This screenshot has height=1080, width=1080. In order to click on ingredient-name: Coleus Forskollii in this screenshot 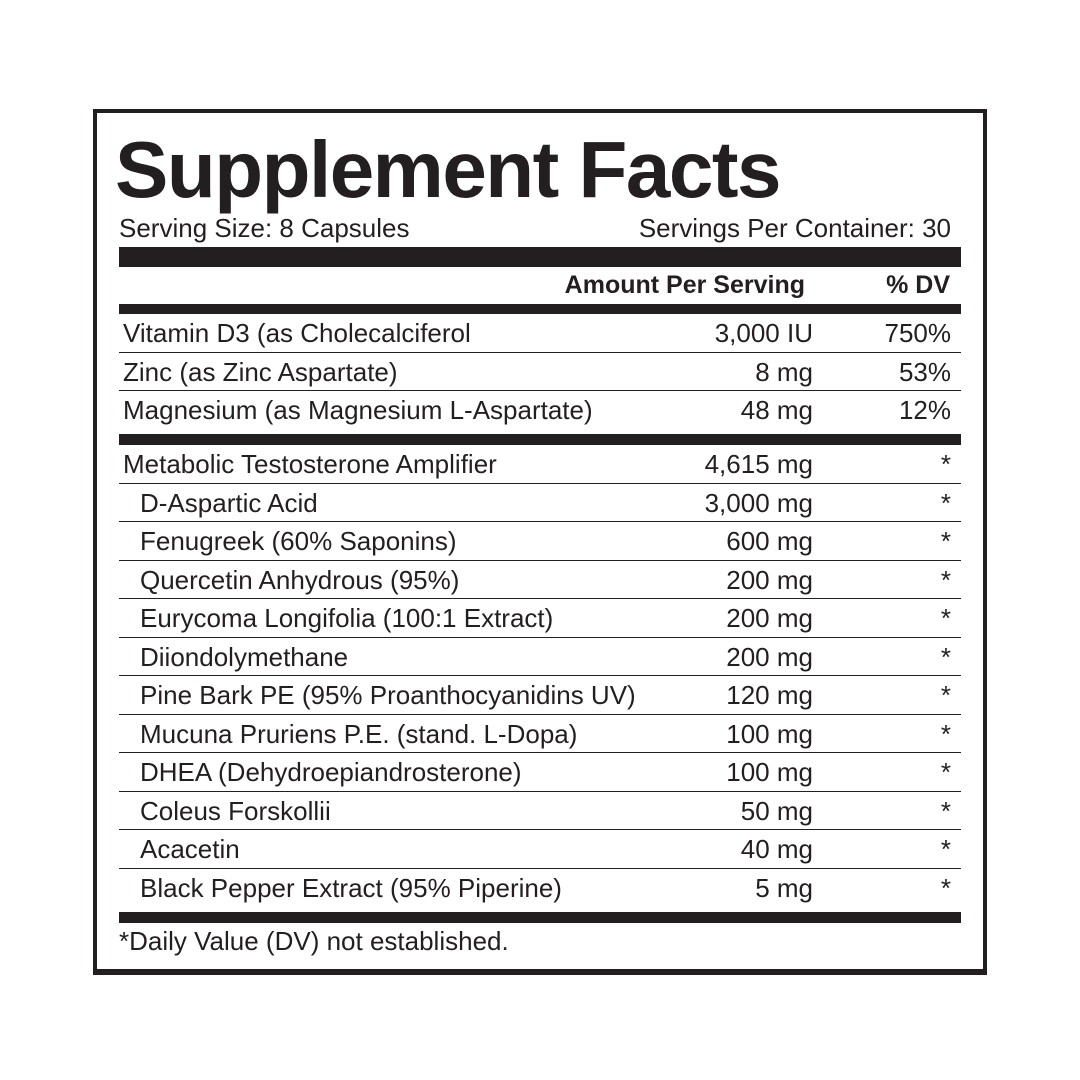, I will do `click(235, 810)`.